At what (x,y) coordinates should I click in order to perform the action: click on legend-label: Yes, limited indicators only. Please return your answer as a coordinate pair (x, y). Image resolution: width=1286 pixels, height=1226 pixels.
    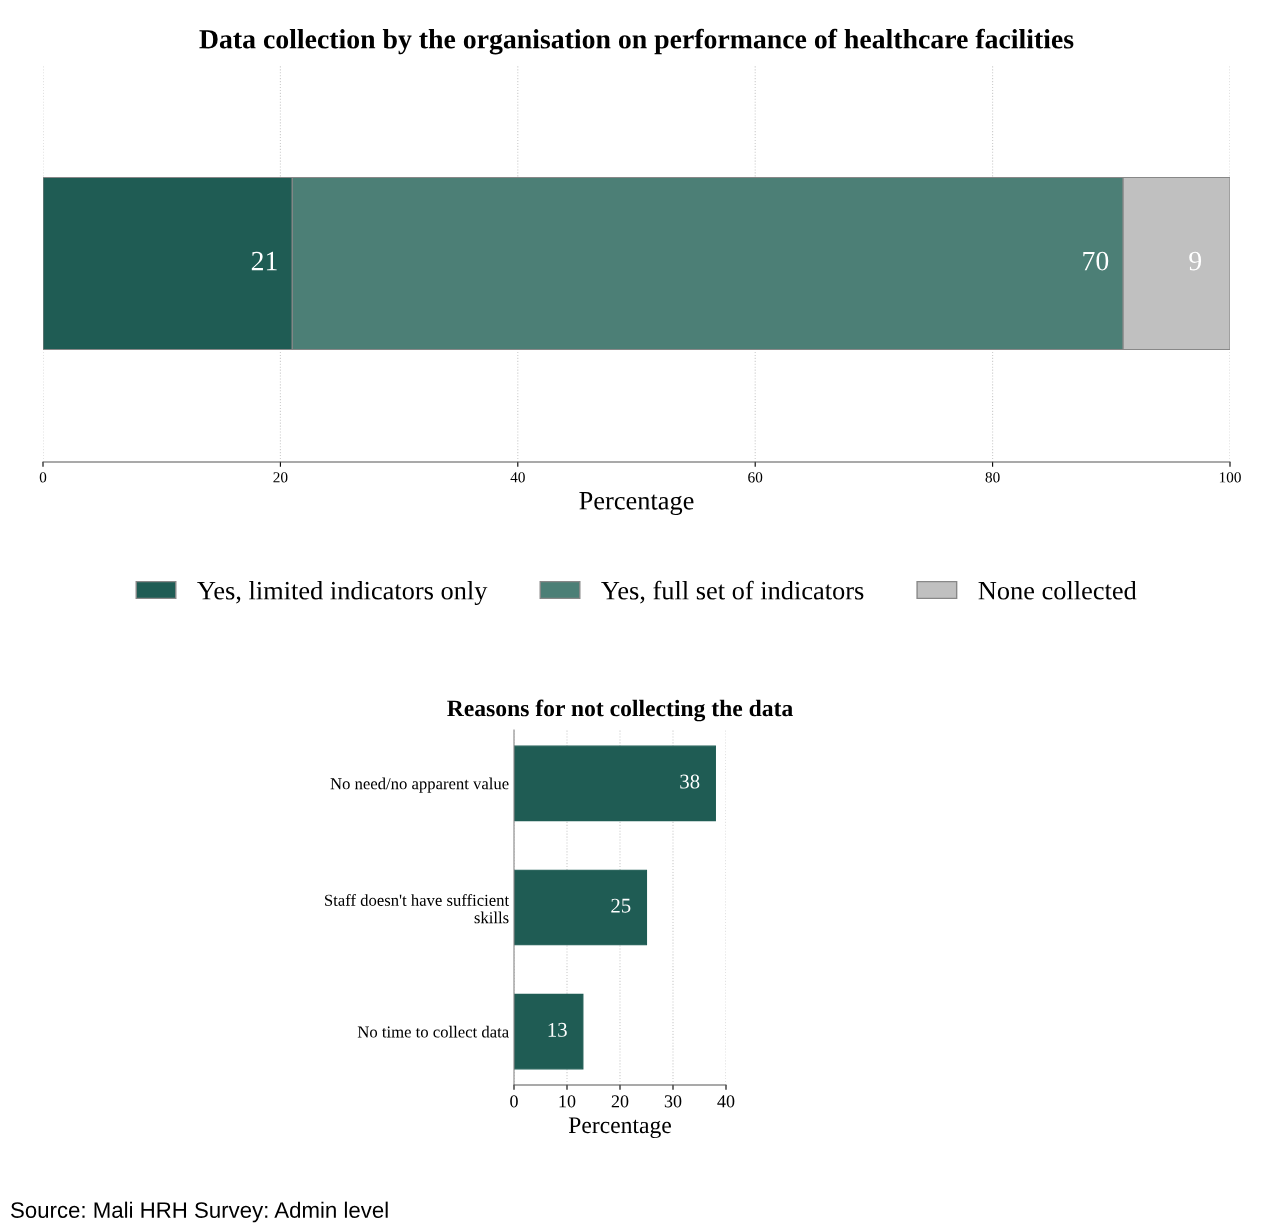
    Looking at the image, I should click on (342, 593).